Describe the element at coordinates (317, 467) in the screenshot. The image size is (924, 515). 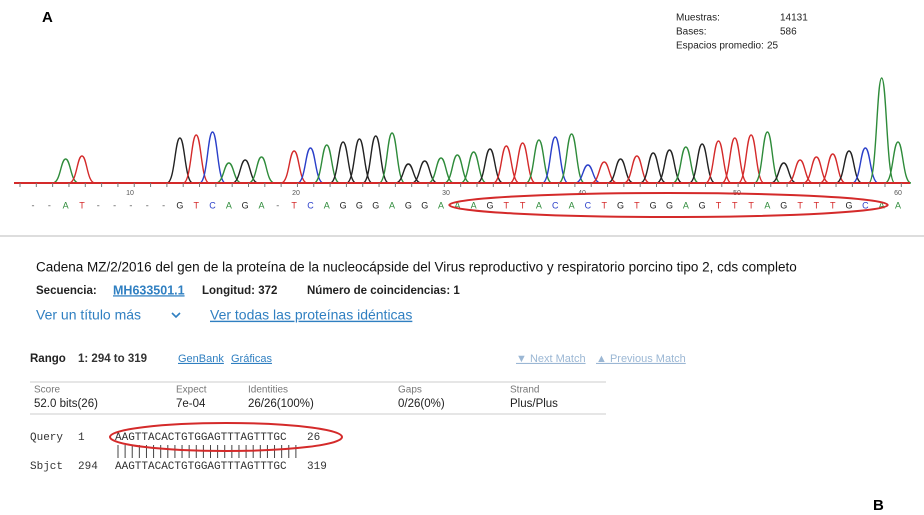
I see `sbjct-text: 319` at that location.